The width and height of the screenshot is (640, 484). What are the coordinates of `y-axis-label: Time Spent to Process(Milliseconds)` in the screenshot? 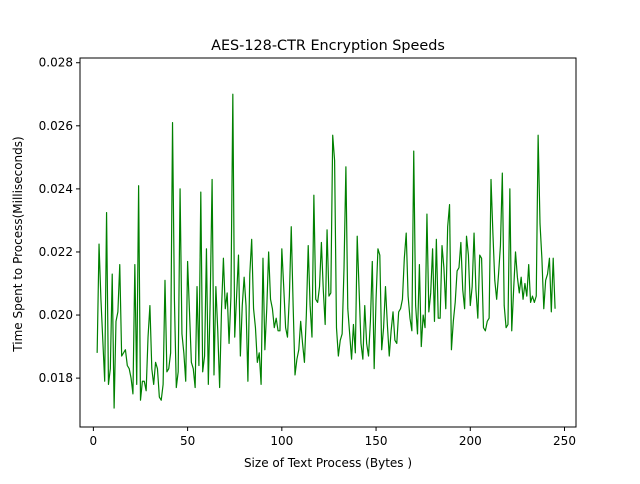 It's located at (18, 244).